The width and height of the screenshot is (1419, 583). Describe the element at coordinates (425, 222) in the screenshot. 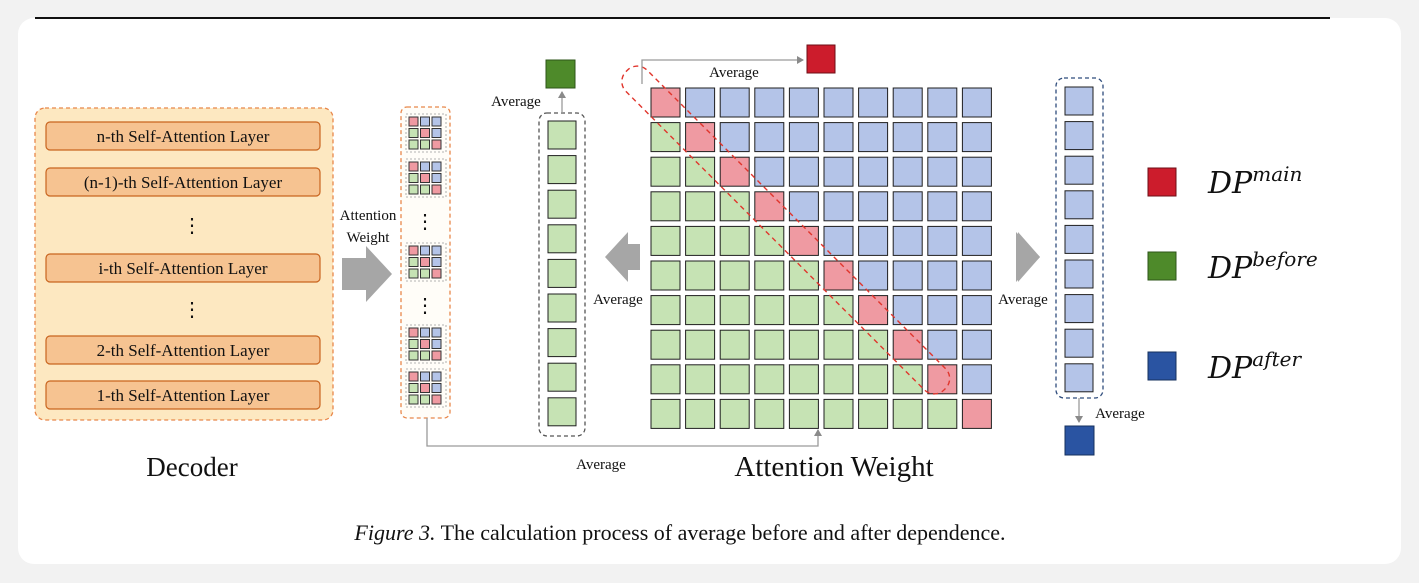

I see `stack-dots-1: ⋮` at that location.